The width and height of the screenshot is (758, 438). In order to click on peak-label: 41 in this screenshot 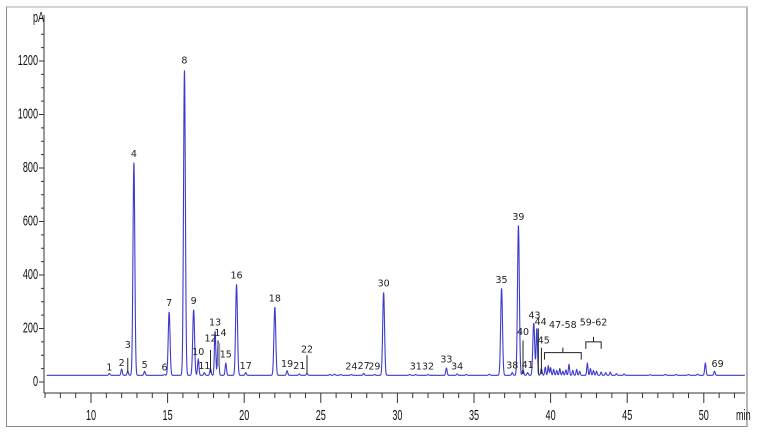, I will do `click(528, 365)`.